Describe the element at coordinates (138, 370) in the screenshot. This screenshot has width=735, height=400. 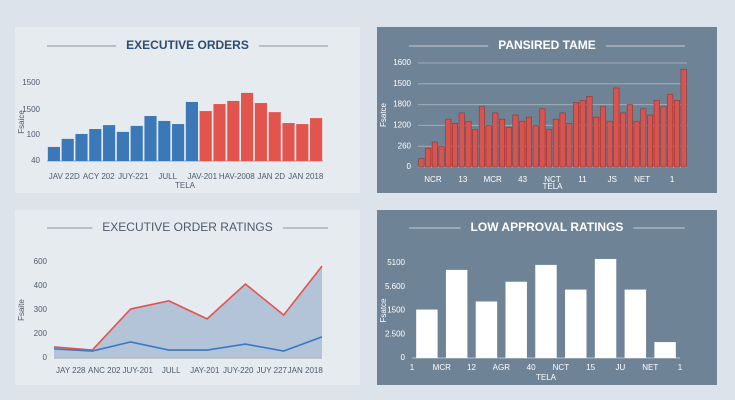
I see `x-tick-label: JUY-201` at that location.